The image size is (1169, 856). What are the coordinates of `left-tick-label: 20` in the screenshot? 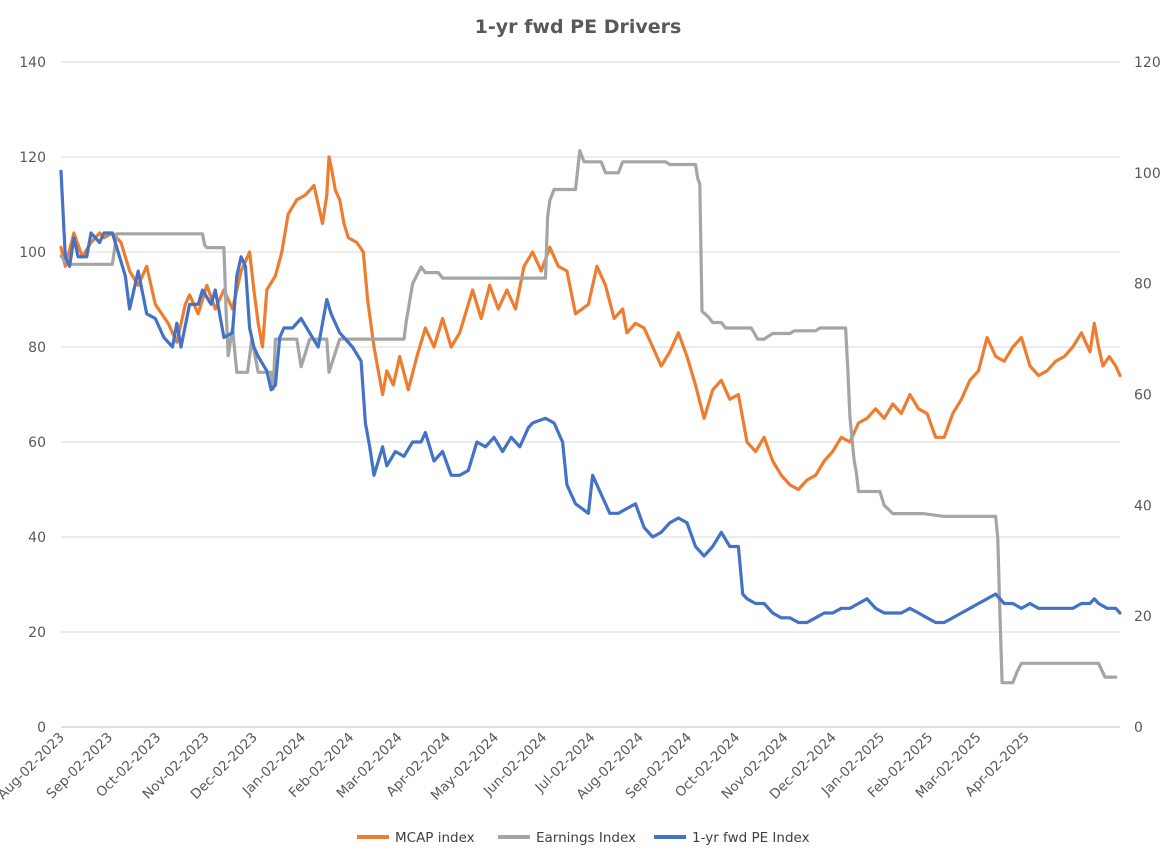 It's located at (37, 633).